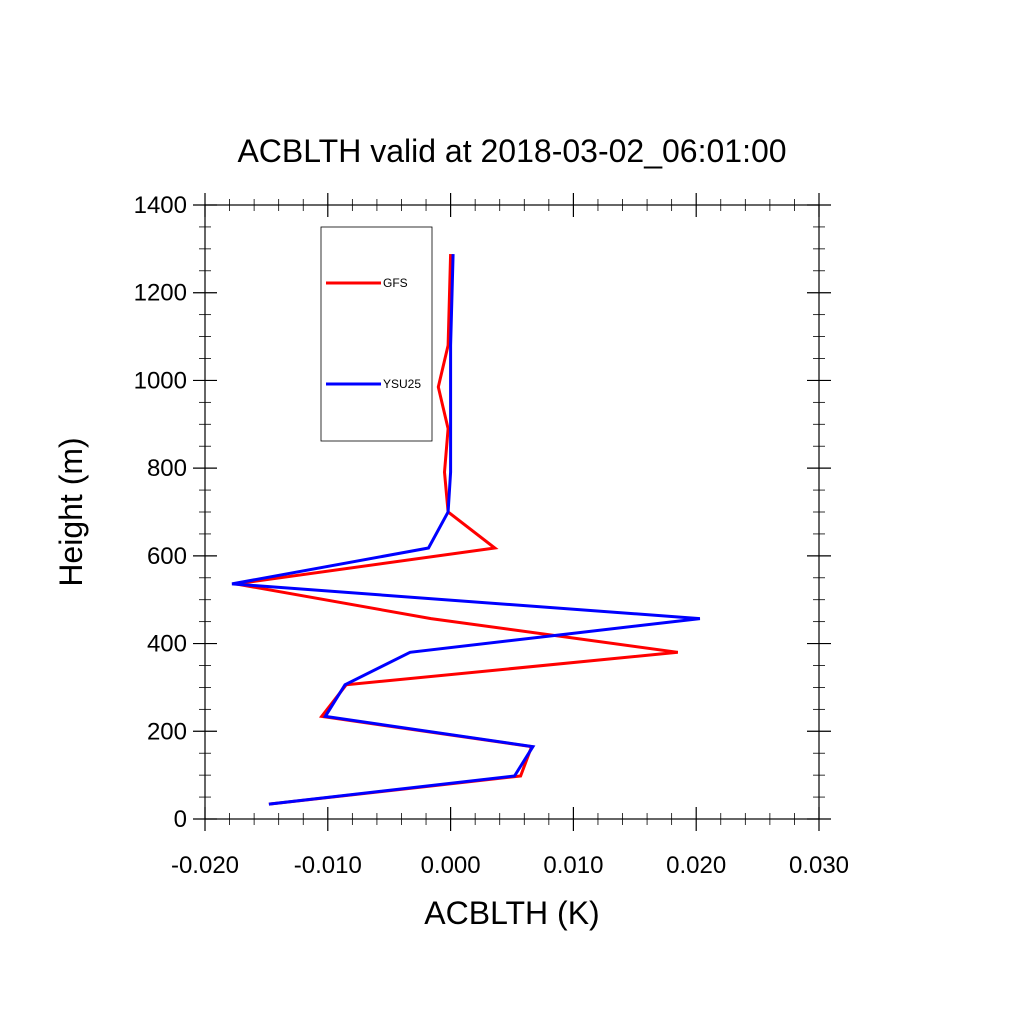 This screenshot has height=1024, width=1024. Describe the element at coordinates (167, 731) in the screenshot. I see `y-tick-label: 200` at that location.